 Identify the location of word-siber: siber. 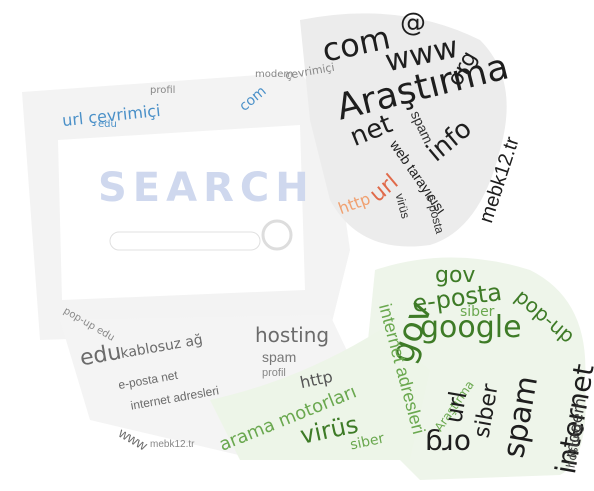
(477, 312).